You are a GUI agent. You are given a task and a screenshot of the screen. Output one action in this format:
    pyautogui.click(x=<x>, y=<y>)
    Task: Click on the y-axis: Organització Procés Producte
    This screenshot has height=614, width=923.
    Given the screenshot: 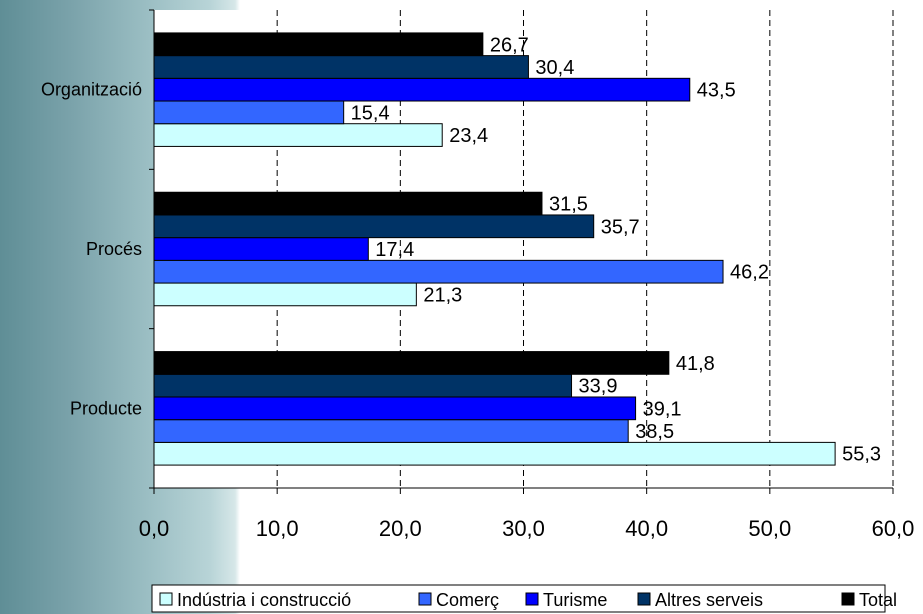 What is the action you would take?
    pyautogui.click(x=97, y=249)
    